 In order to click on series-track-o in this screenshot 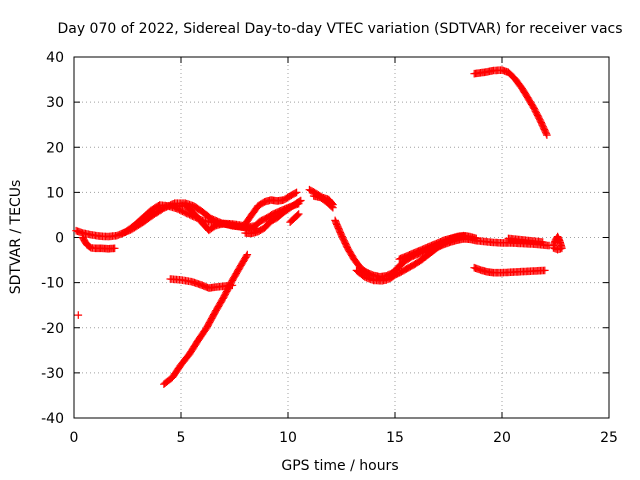, I will do `click(438, 247)`.